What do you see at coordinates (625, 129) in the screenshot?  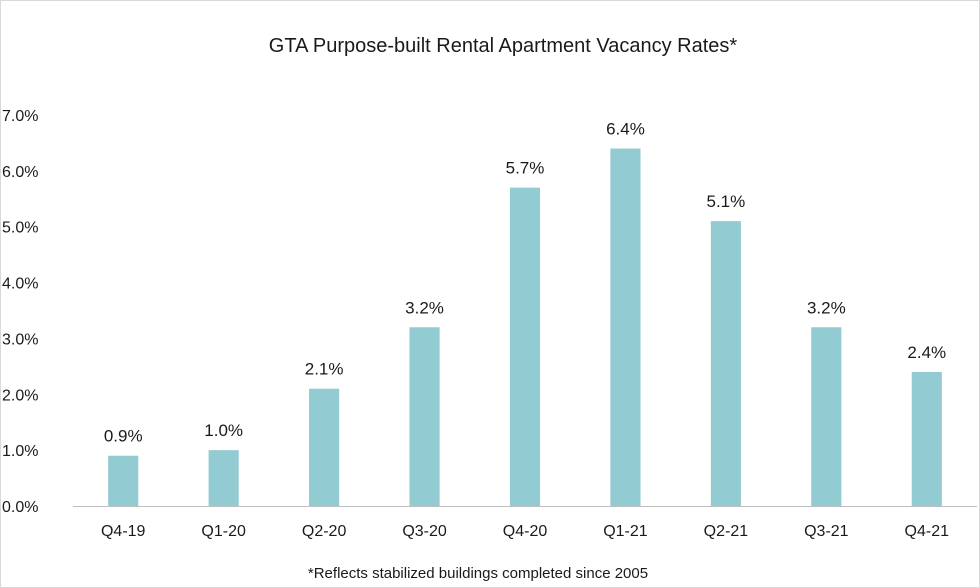 I see `data-label: 6.4%` at bounding box center [625, 129].